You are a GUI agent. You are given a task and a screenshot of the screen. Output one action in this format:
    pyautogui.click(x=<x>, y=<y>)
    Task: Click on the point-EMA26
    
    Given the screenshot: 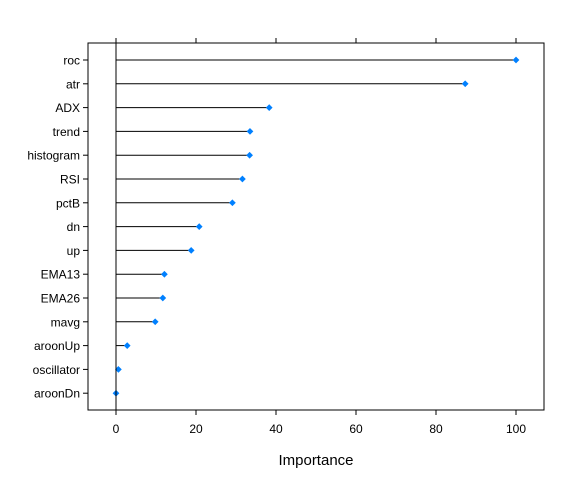 What is the action you would take?
    pyautogui.click(x=163, y=298)
    